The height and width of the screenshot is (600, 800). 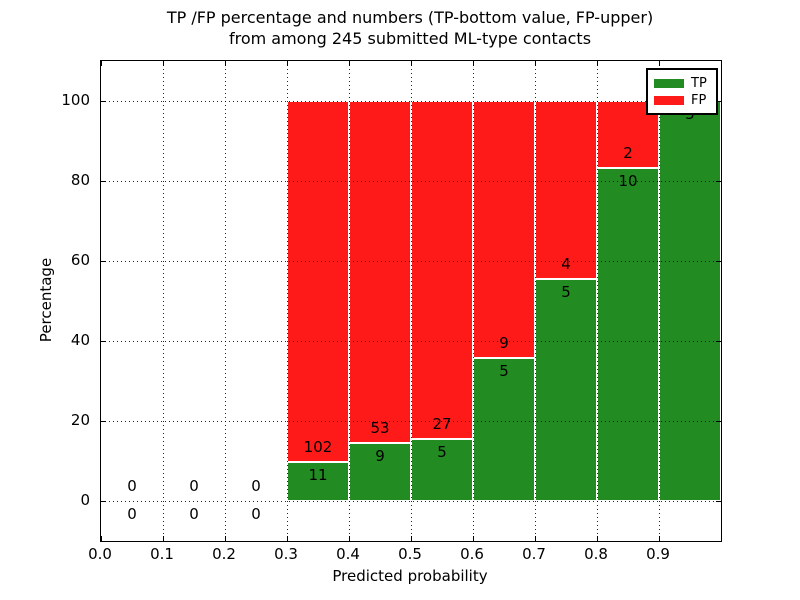 What do you see at coordinates (80, 340) in the screenshot?
I see `y-tick-label-40: 40` at bounding box center [80, 340].